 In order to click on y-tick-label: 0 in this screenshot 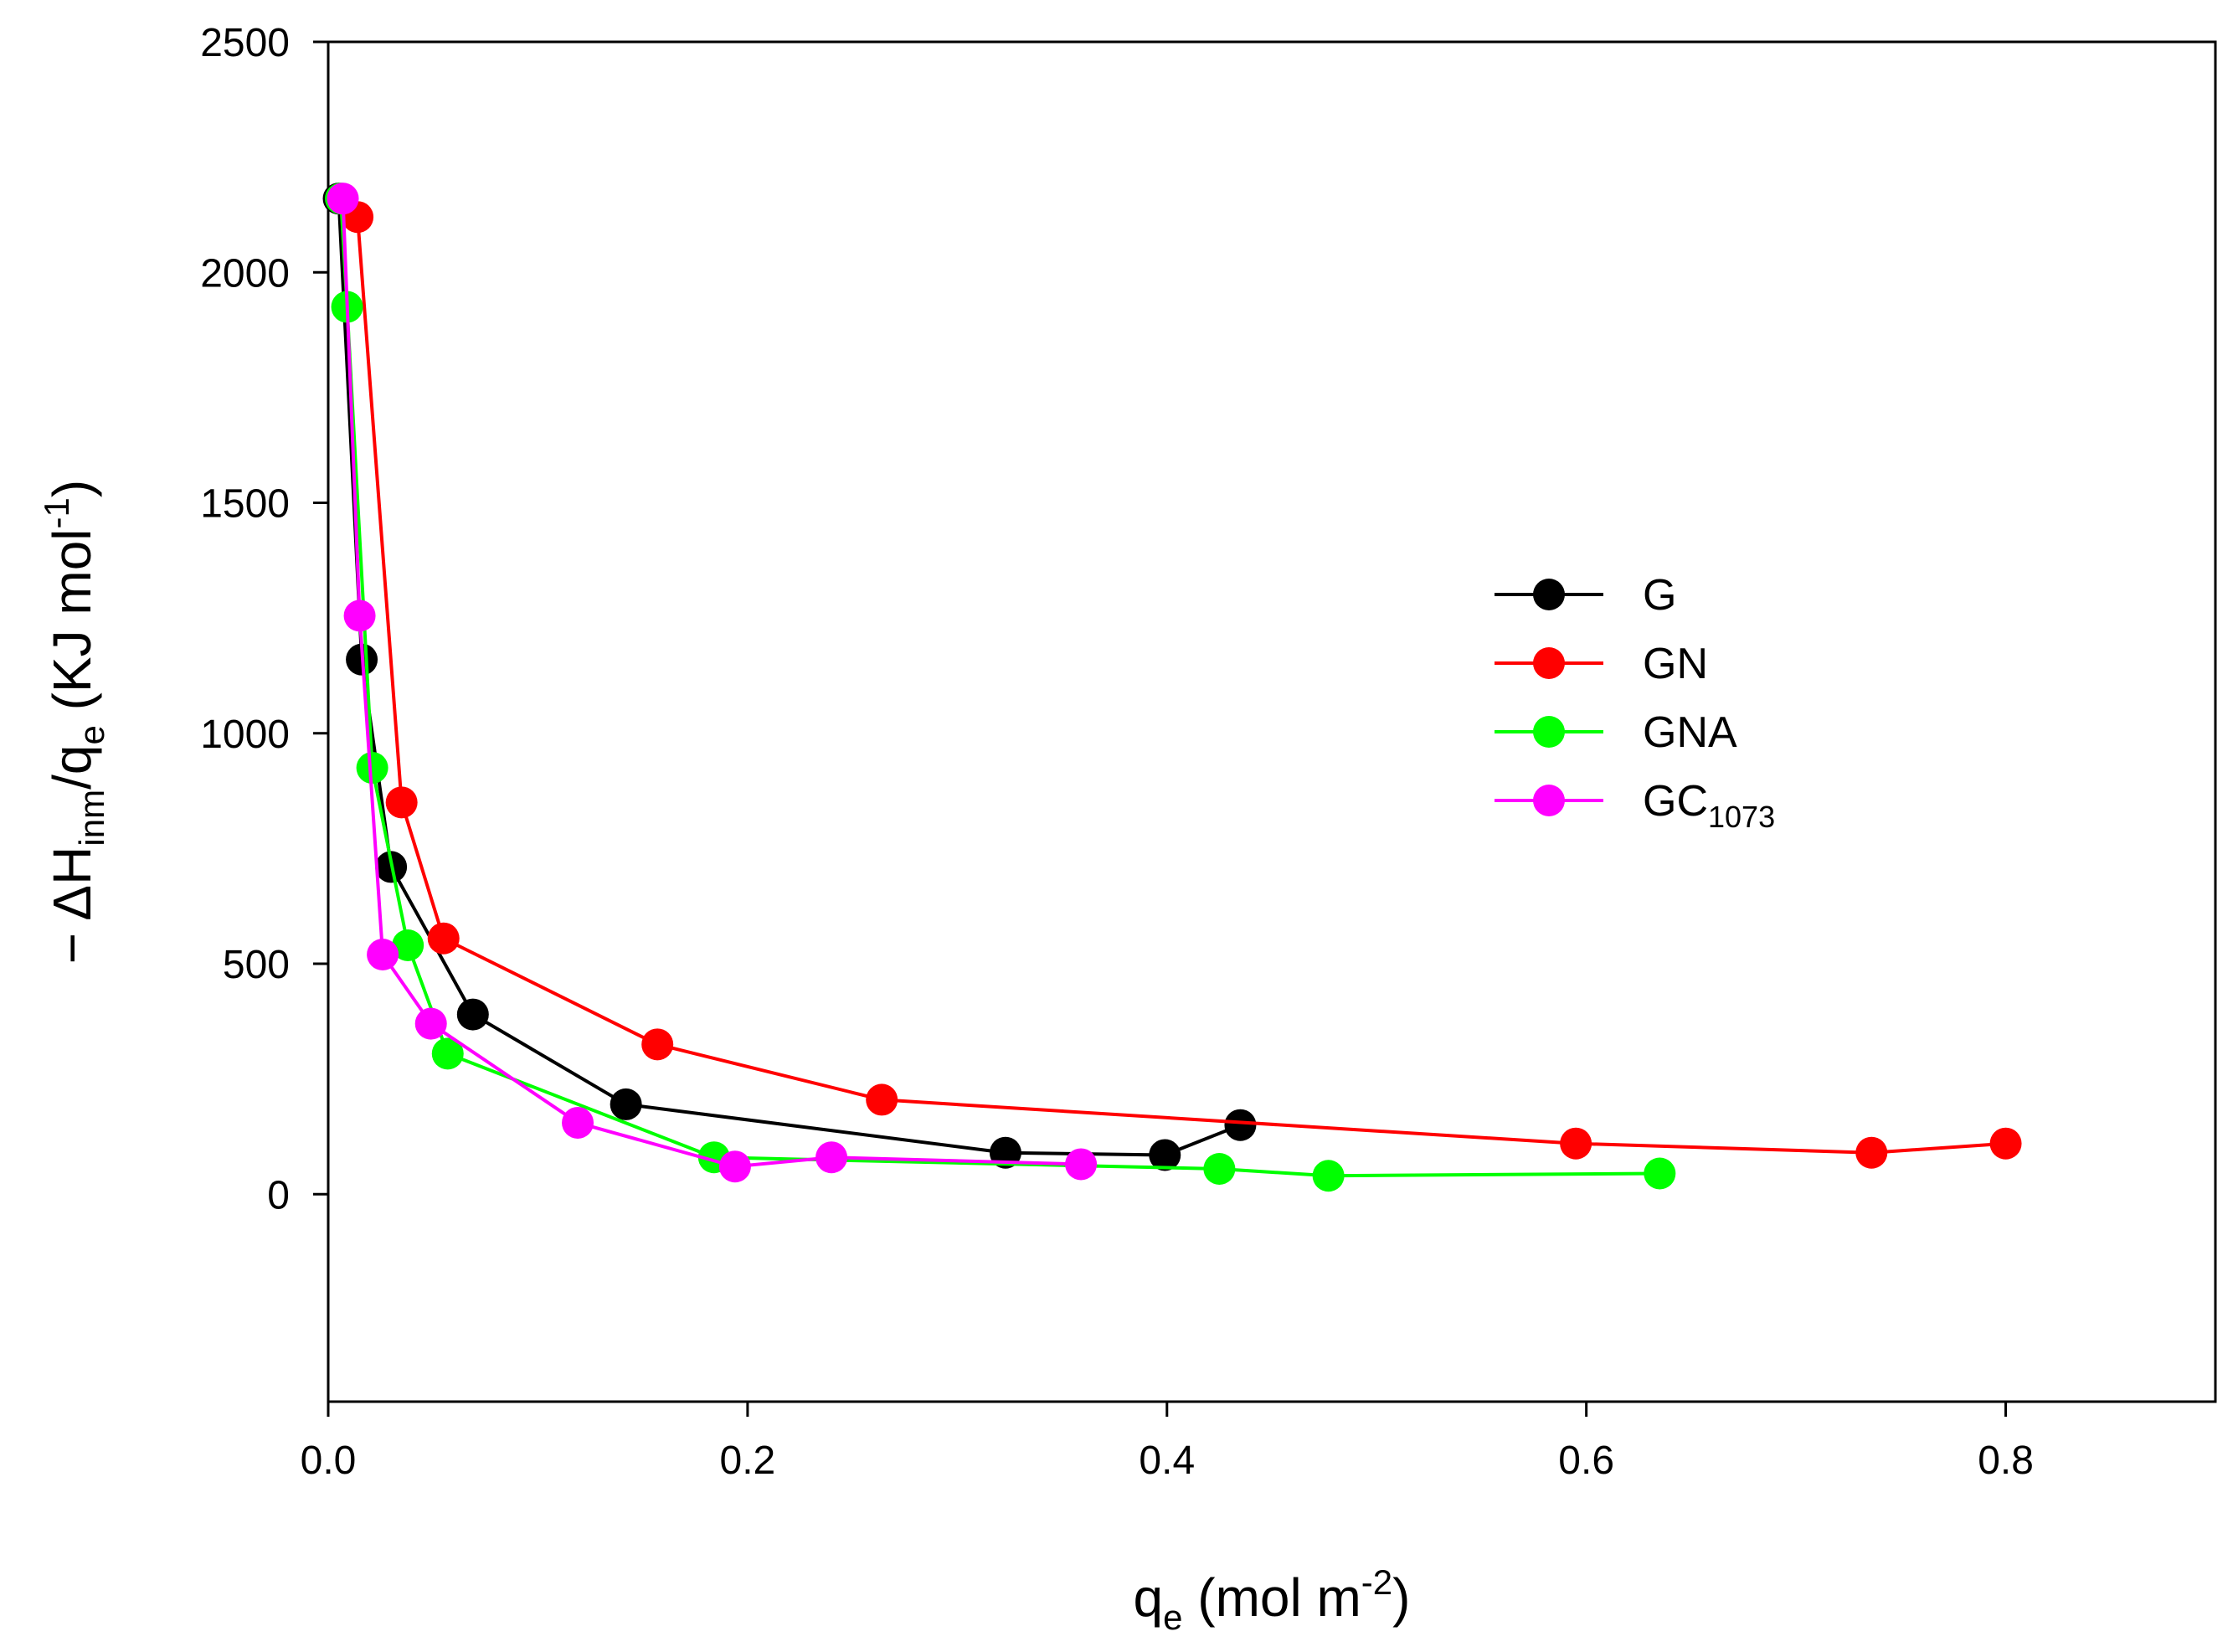, I will do `click(278, 1195)`.